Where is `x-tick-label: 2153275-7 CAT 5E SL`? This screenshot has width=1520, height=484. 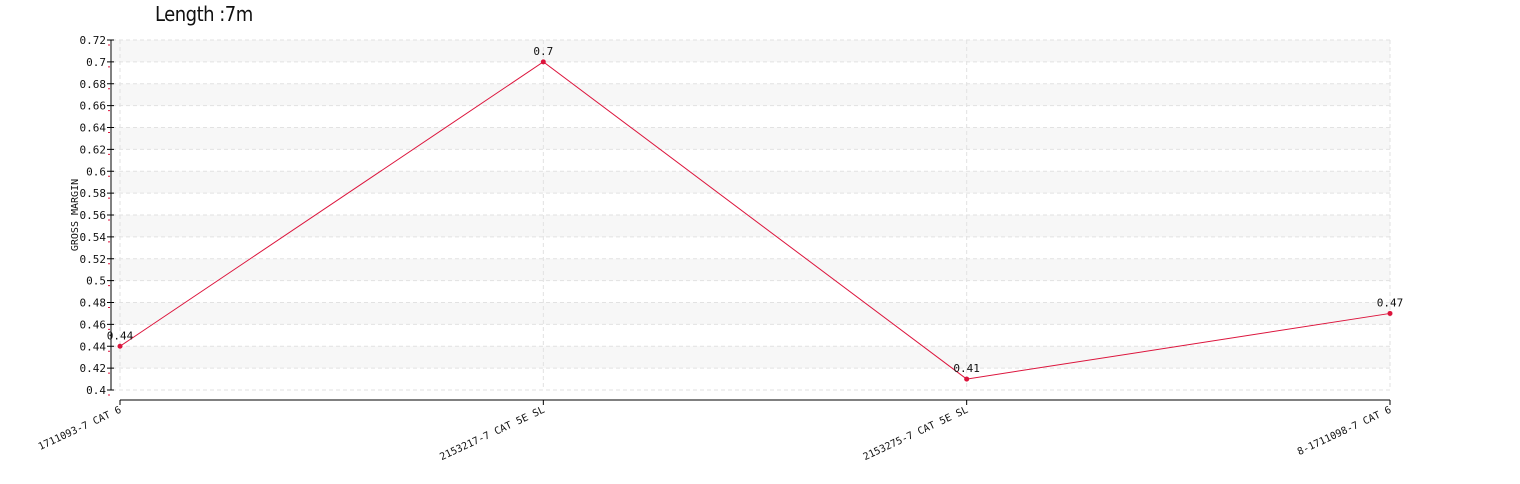
x-tick-label: 2153275-7 CAT 5E SL is located at coordinates (916, 434).